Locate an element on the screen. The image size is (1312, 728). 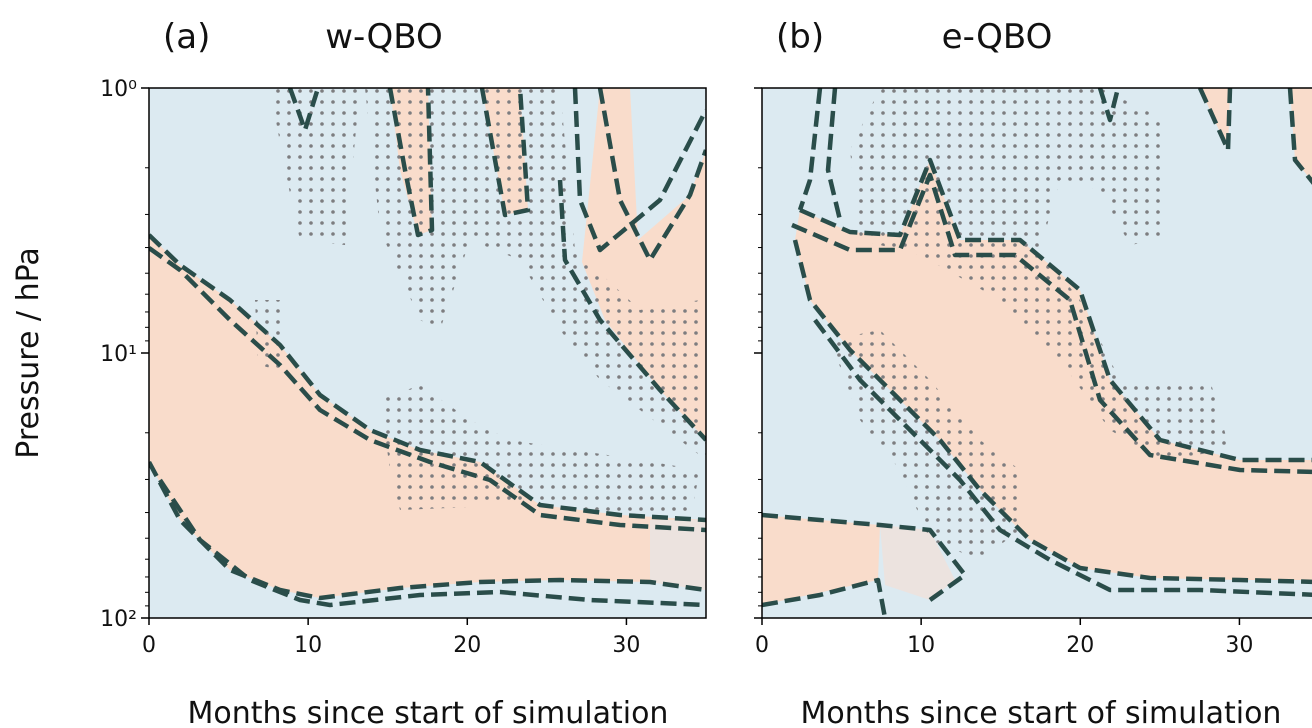
chart-title: e-QBO is located at coordinates (997, 37).